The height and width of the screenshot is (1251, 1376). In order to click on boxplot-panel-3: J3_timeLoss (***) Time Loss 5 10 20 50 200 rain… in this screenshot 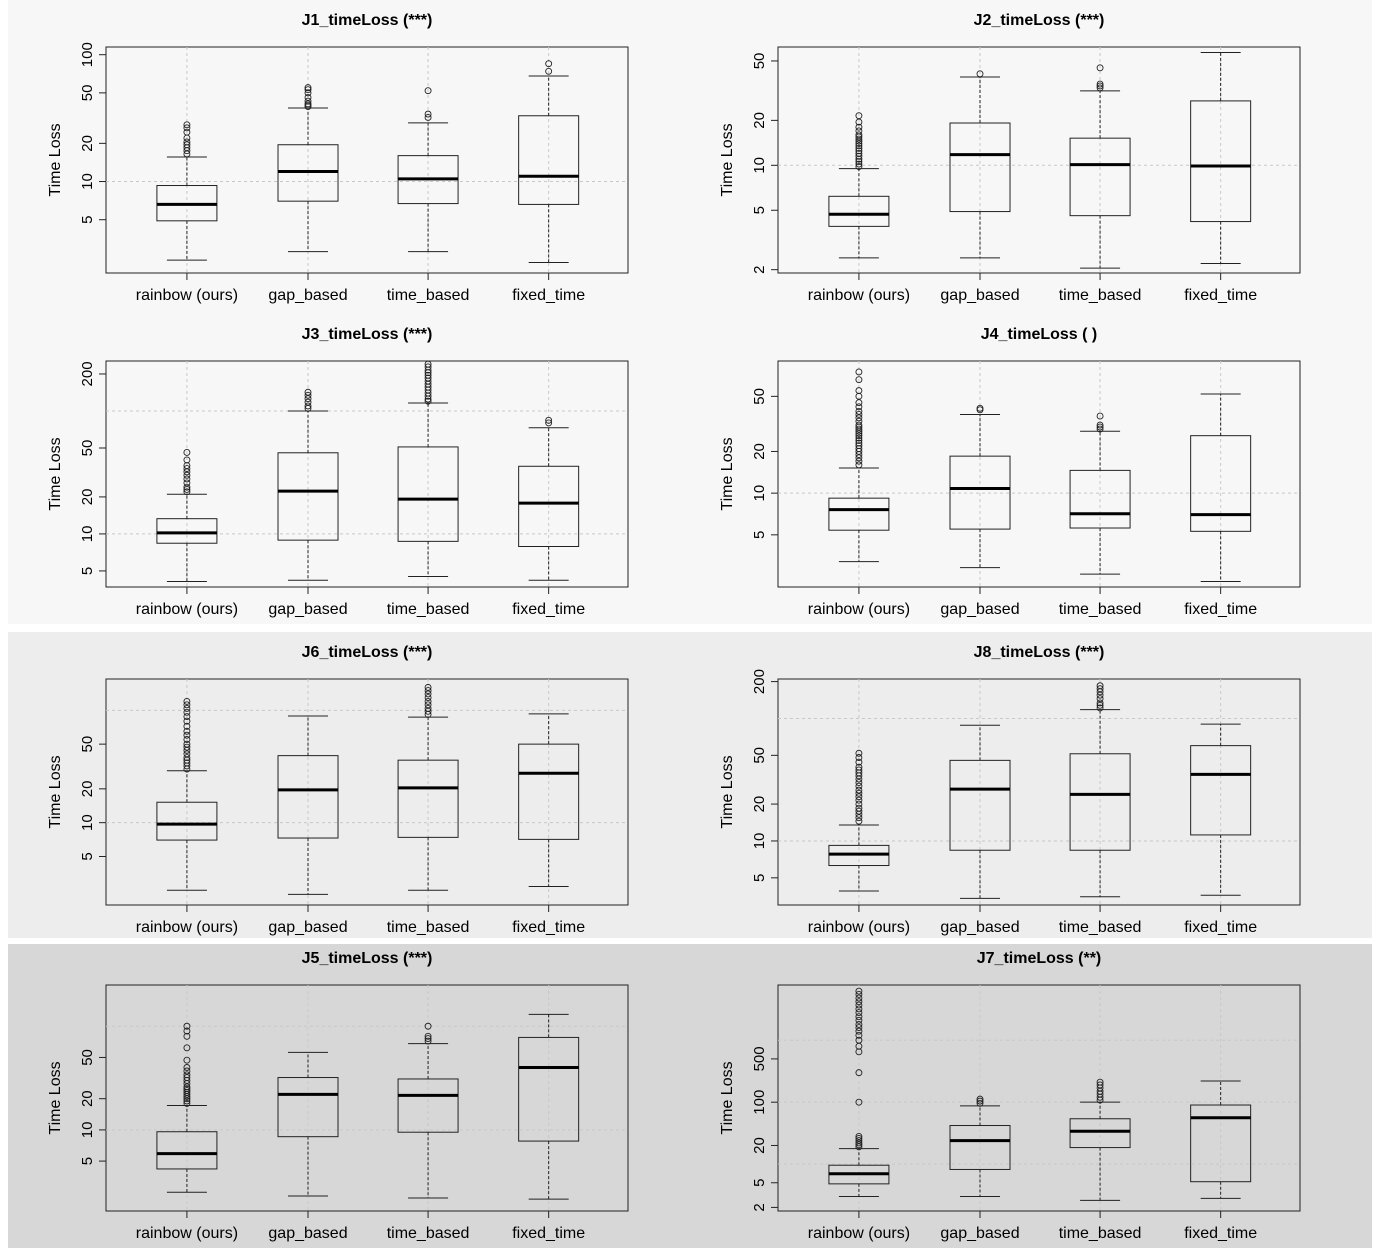, I will do `click(338, 472)`.